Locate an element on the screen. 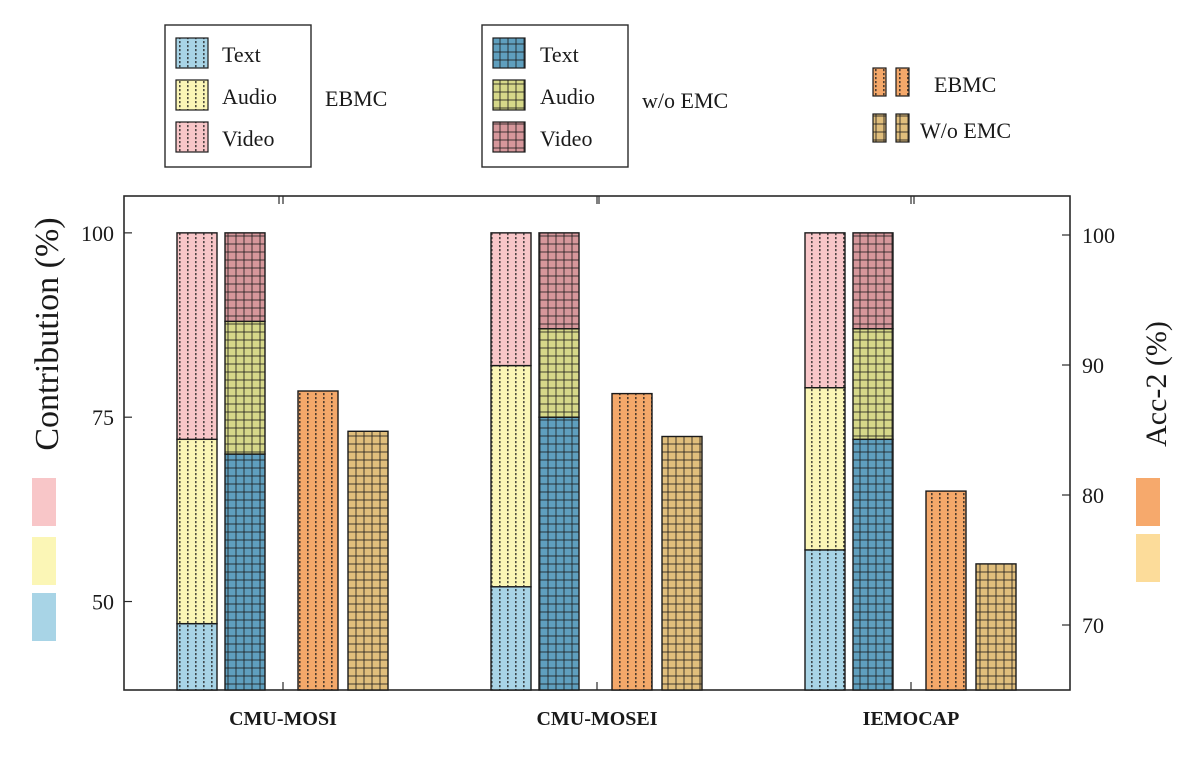  legend-acc-swatch-a is located at coordinates (879, 128).